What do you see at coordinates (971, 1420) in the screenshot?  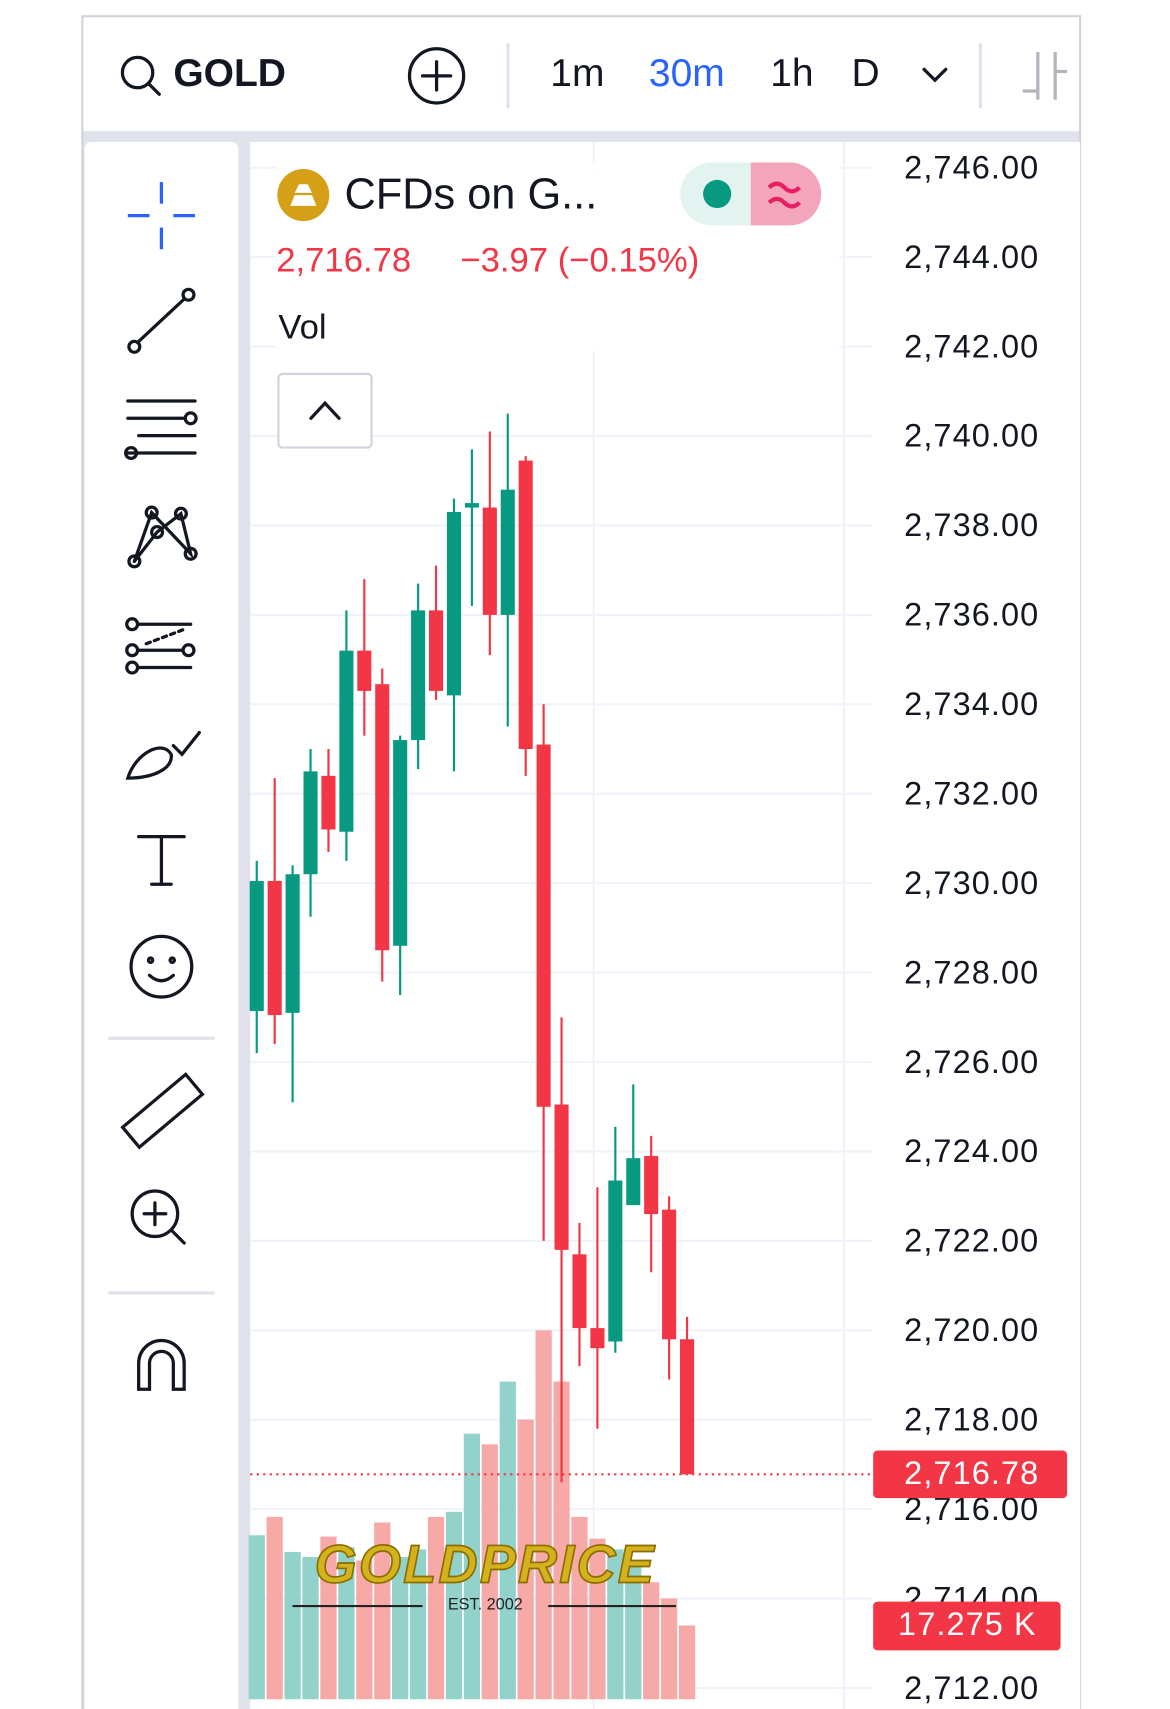 I see `y-tick-label: 2,718.00` at bounding box center [971, 1420].